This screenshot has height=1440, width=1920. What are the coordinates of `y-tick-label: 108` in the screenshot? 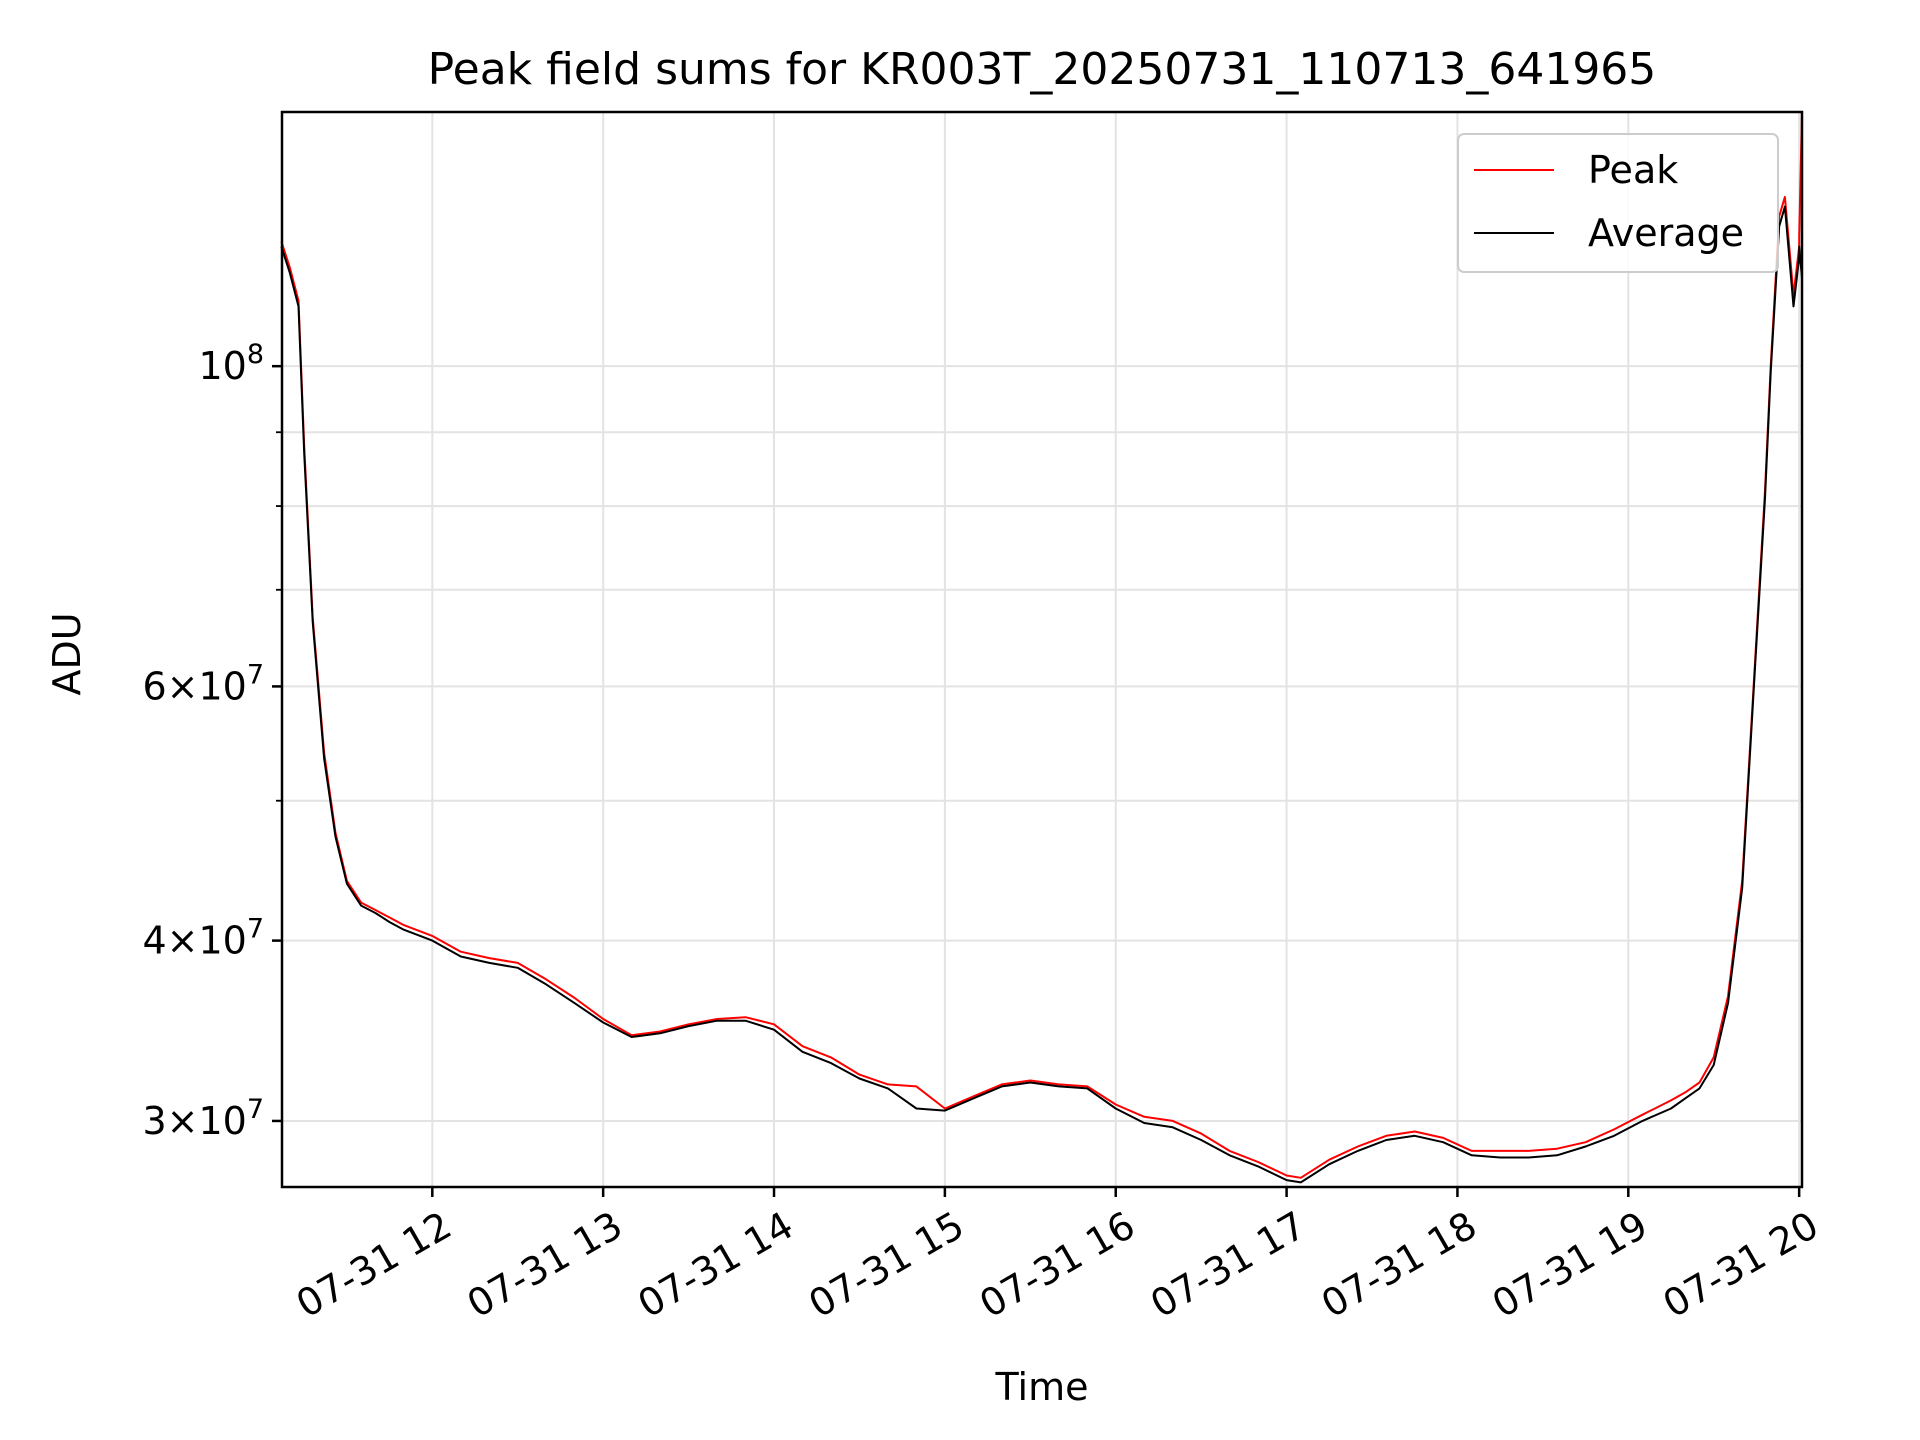 It's located at (231, 363).